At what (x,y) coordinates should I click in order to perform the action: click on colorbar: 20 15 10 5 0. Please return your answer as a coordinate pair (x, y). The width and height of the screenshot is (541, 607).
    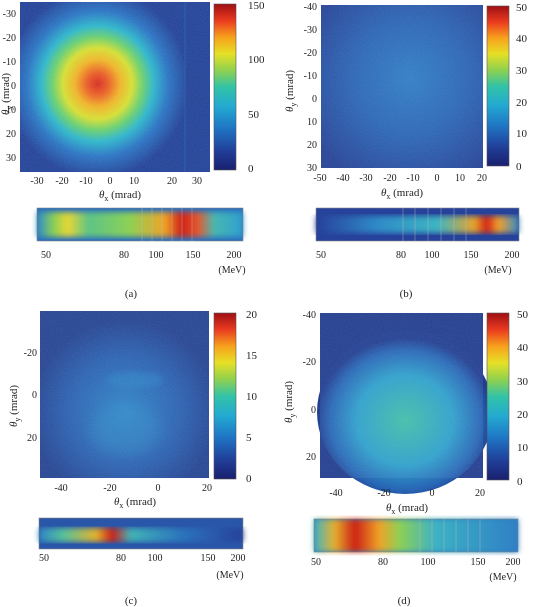
    Looking at the image, I should click on (235, 397).